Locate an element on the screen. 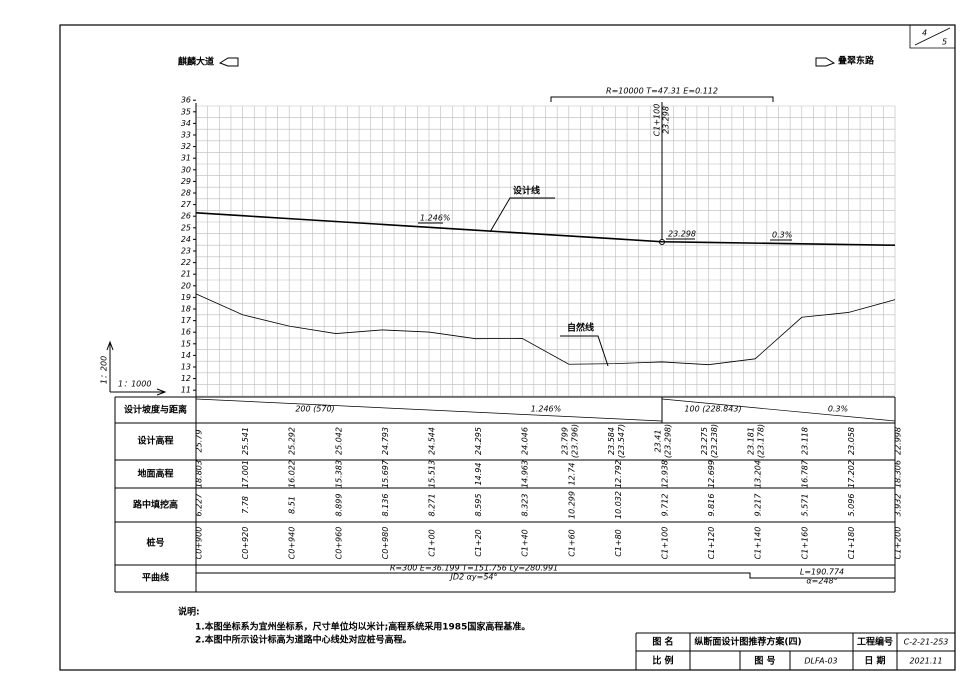 This screenshot has width=980, height=693. tb-label: 日 期 is located at coordinates (874, 661).